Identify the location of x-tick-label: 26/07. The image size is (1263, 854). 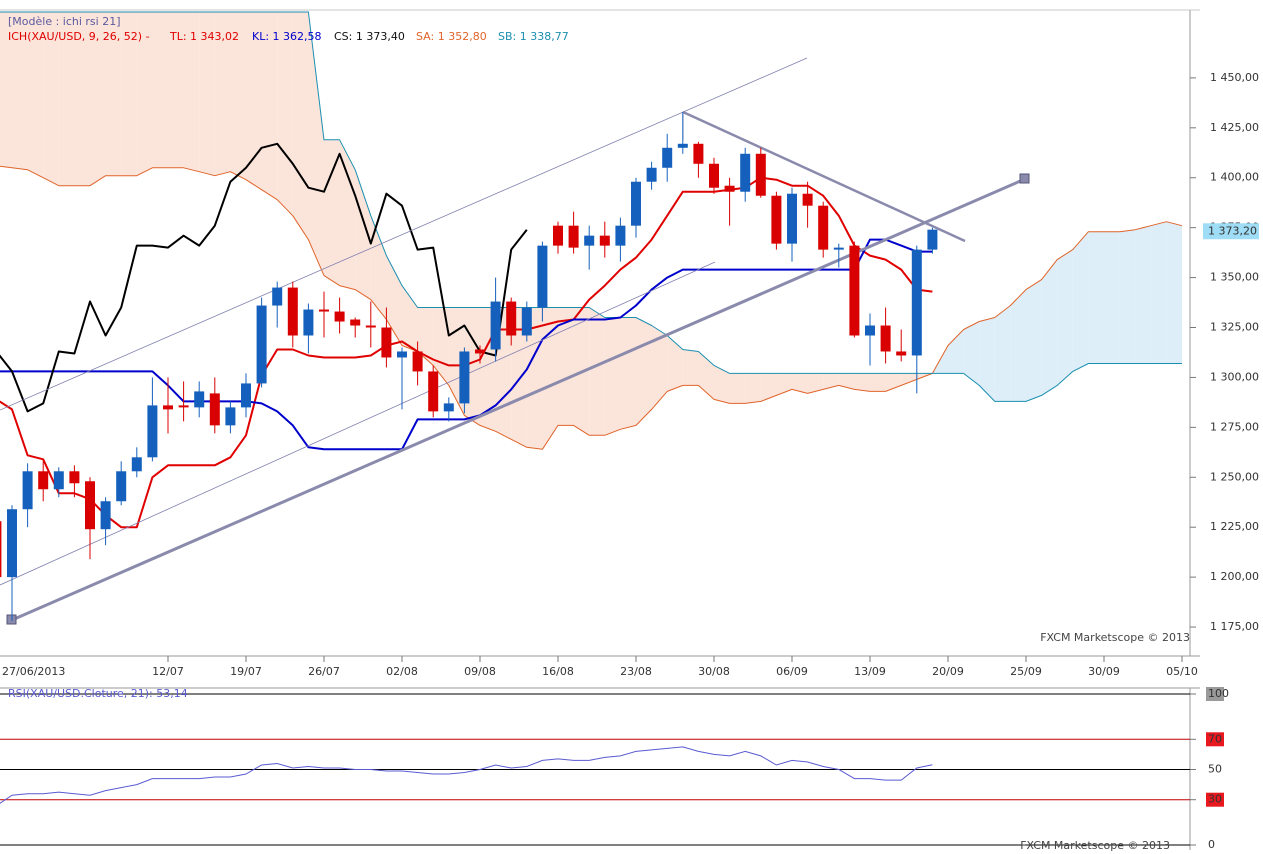
(324, 671).